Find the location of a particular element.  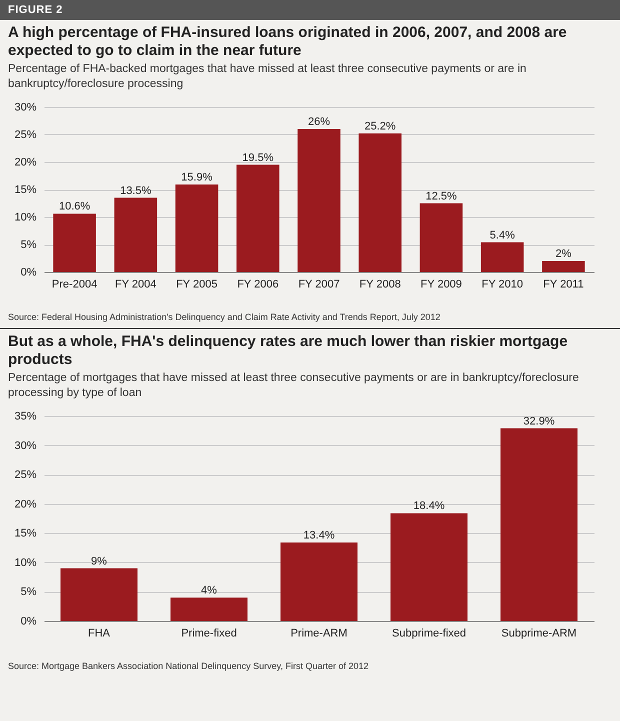

data-label: 10.6% is located at coordinates (74, 206).